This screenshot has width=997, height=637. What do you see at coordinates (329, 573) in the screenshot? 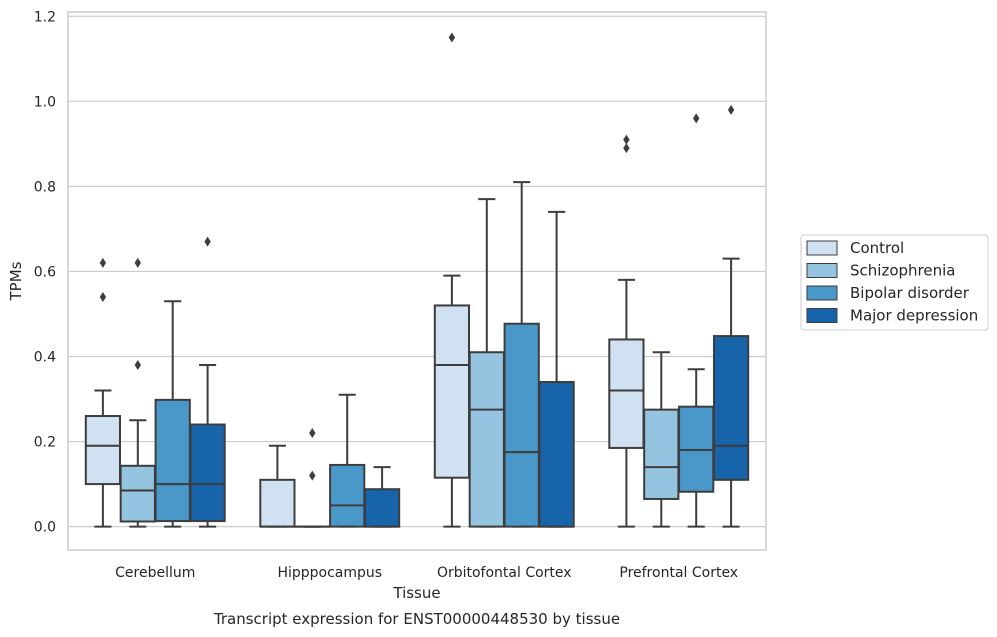
I see `x-tick-label: Hipppocampus` at bounding box center [329, 573].